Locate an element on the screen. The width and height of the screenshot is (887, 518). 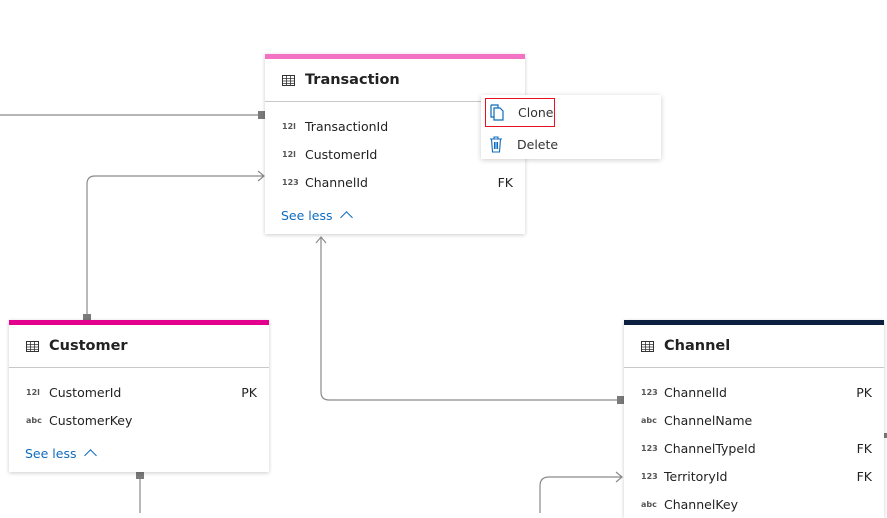
table-header: Transaction is located at coordinates (395, 80).